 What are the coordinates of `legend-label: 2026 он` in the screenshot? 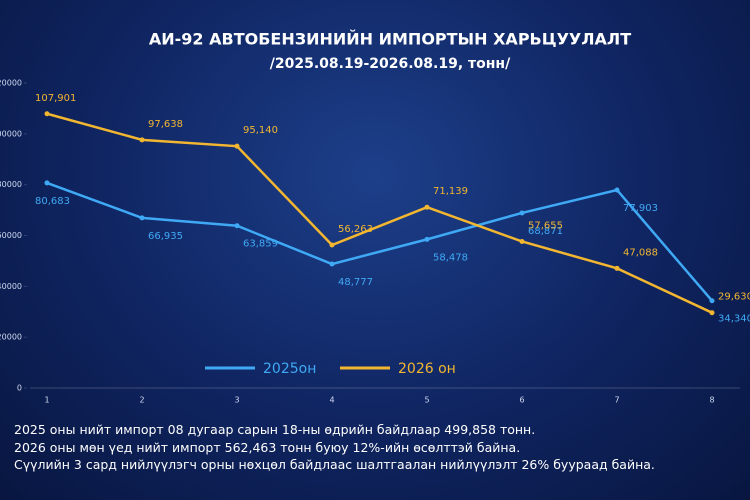 It's located at (427, 369).